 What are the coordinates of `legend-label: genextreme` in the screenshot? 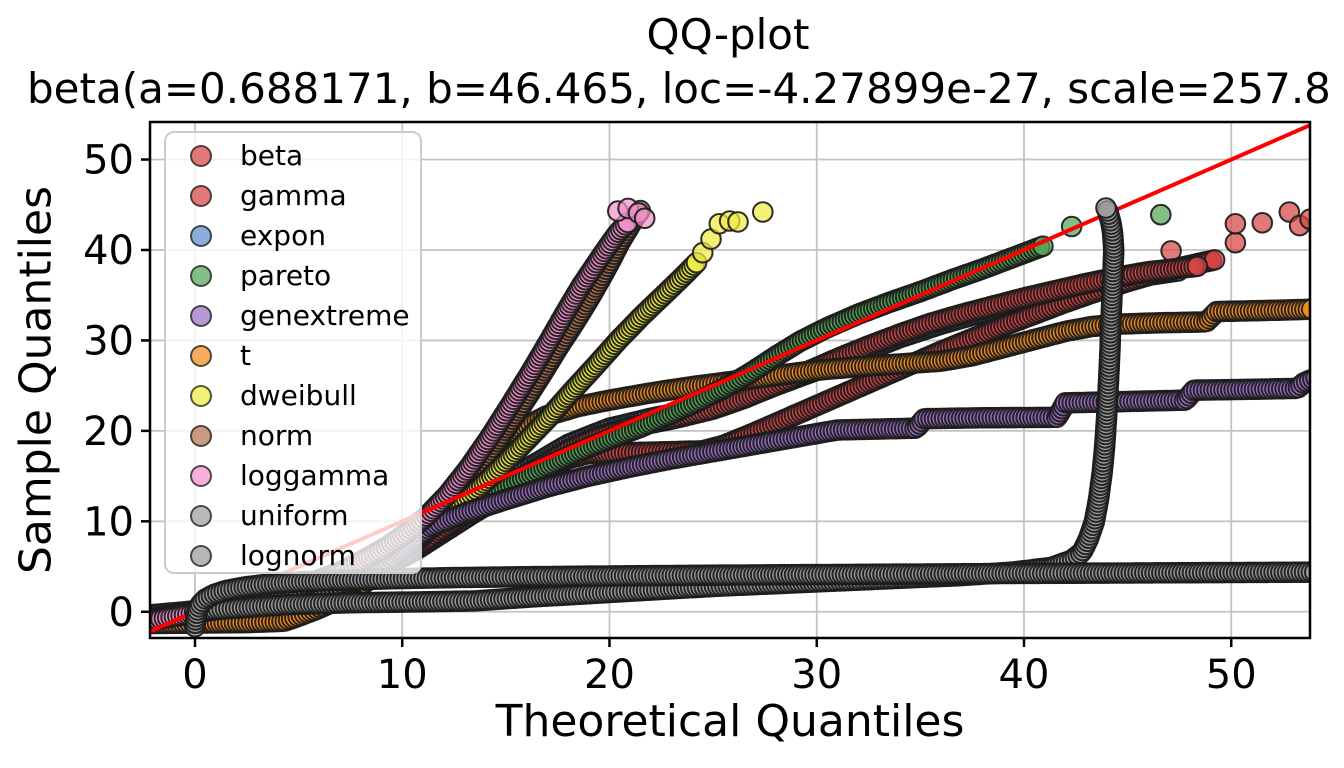 It's located at (325, 315).